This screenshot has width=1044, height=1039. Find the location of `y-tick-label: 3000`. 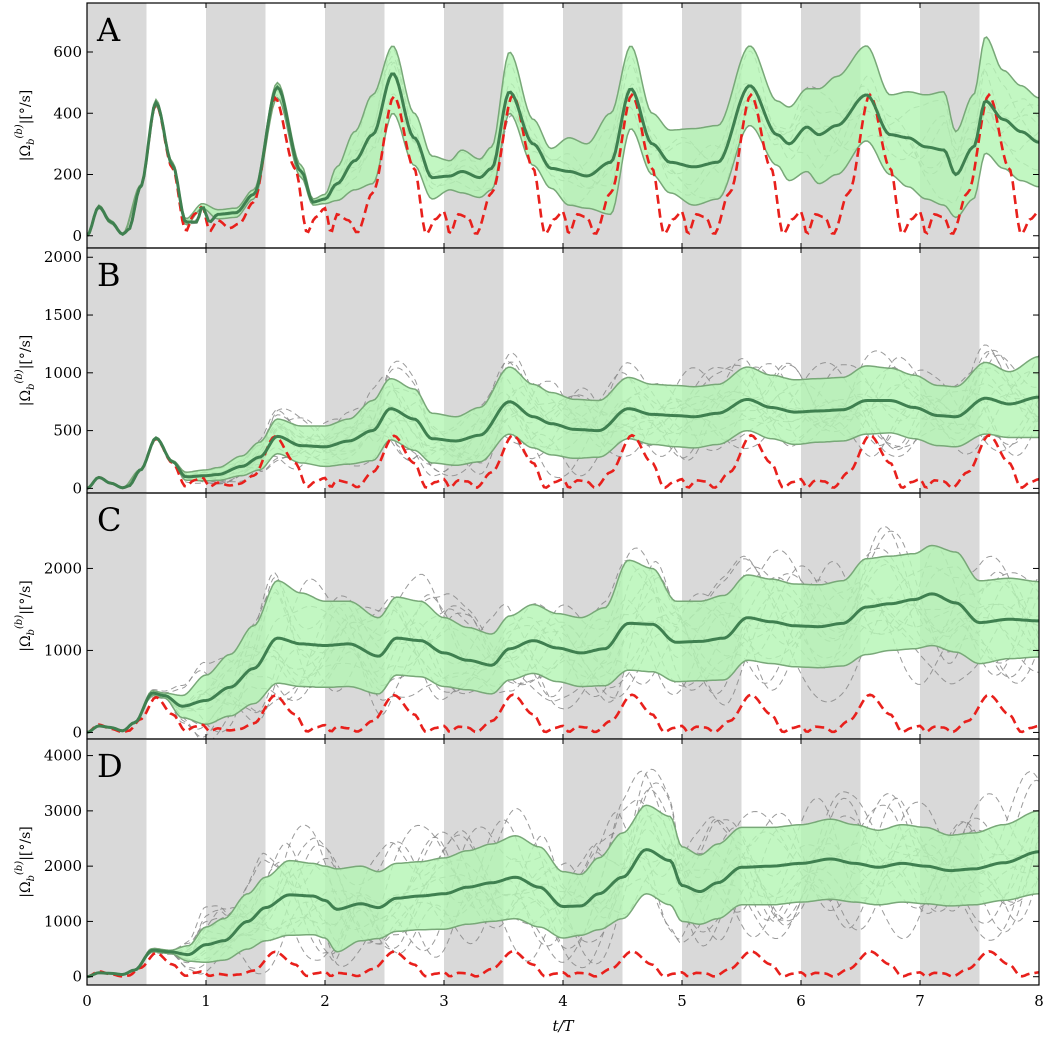

y-tick-label: 3000 is located at coordinates (63, 811).